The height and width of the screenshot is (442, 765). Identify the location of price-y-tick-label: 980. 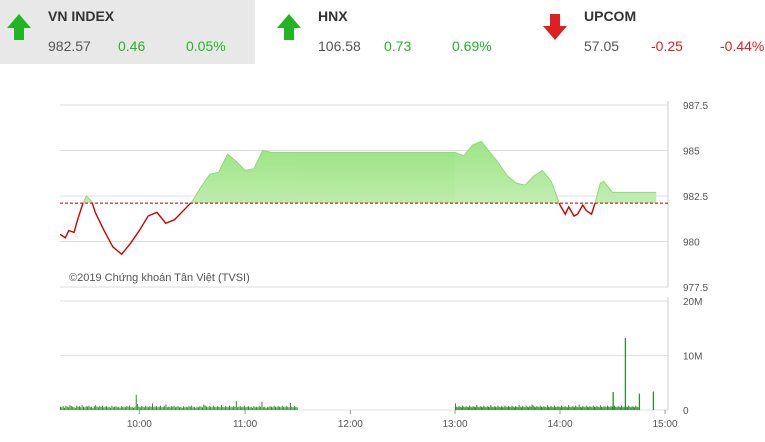
(691, 243).